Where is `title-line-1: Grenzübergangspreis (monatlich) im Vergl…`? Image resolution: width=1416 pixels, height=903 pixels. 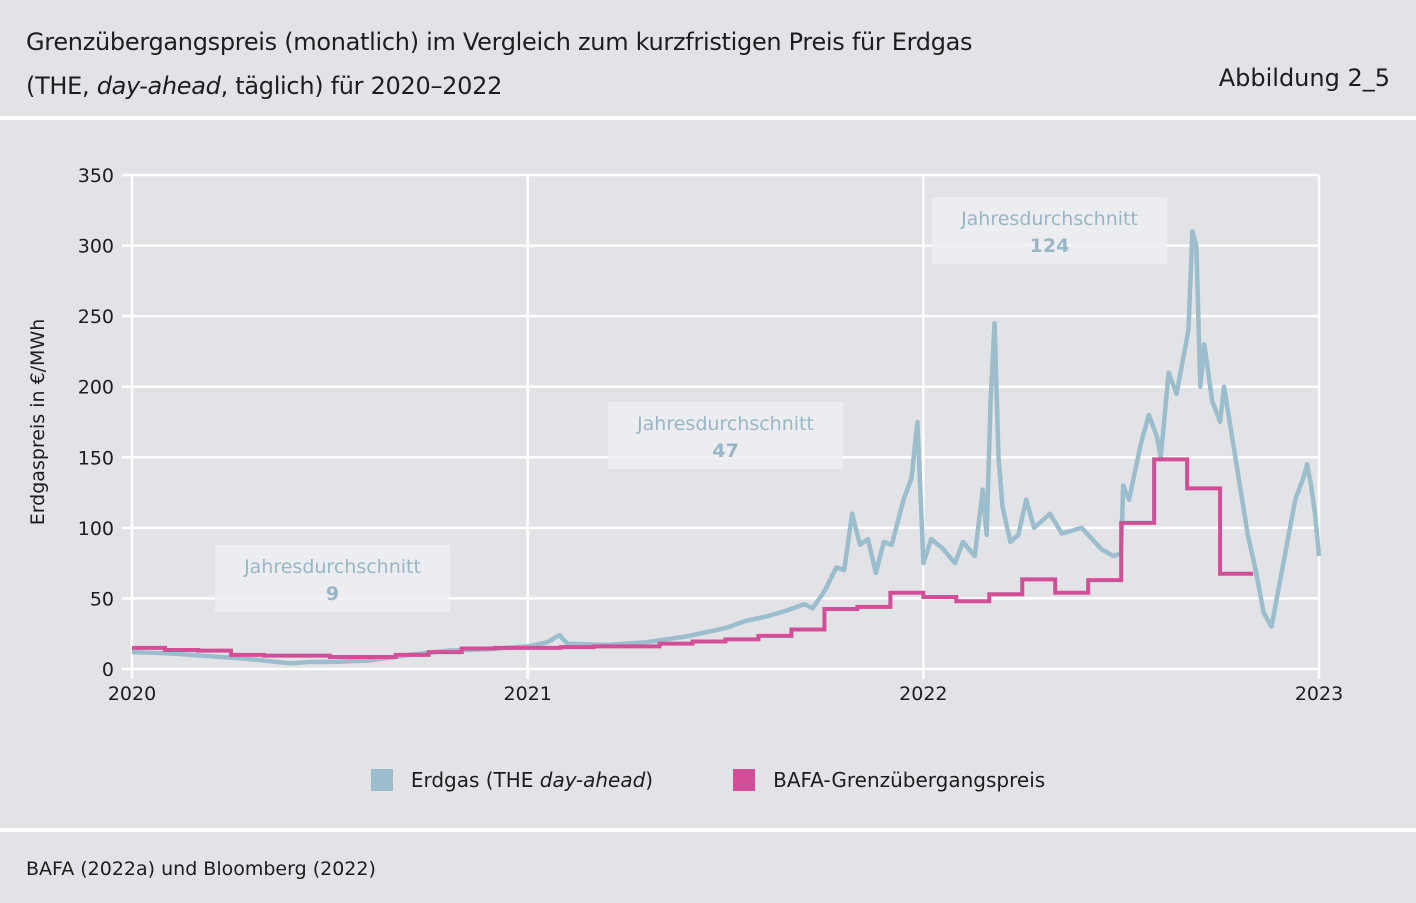 title-line-1: Grenzübergangspreis (monatlich) im Vergl… is located at coordinates (499, 42).